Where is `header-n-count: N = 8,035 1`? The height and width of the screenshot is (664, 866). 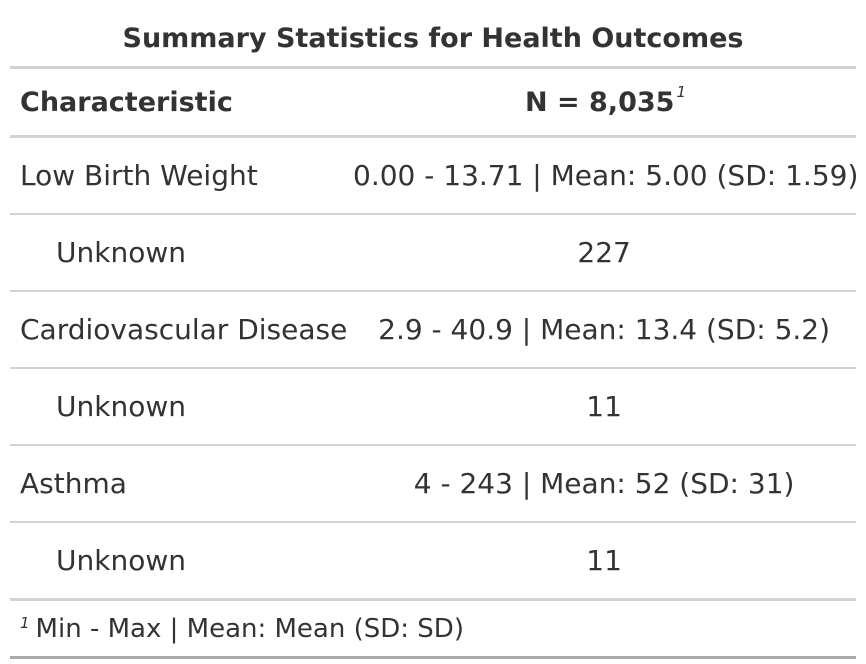 header-n-count: N = 8,035 1 is located at coordinates (605, 100).